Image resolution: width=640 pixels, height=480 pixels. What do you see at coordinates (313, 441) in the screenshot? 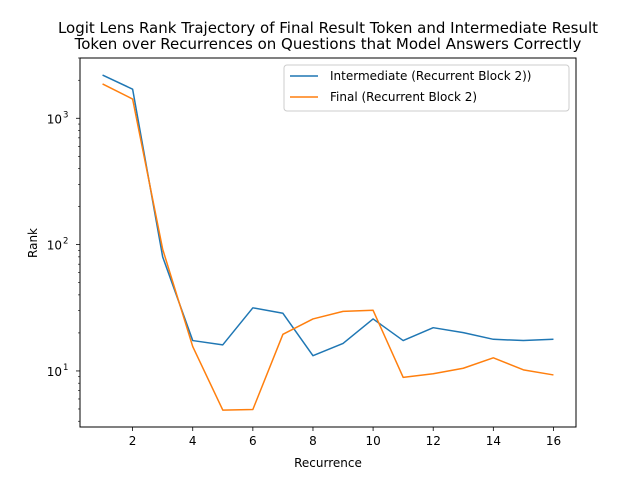
I see `x-tick-label: 8` at bounding box center [313, 441].